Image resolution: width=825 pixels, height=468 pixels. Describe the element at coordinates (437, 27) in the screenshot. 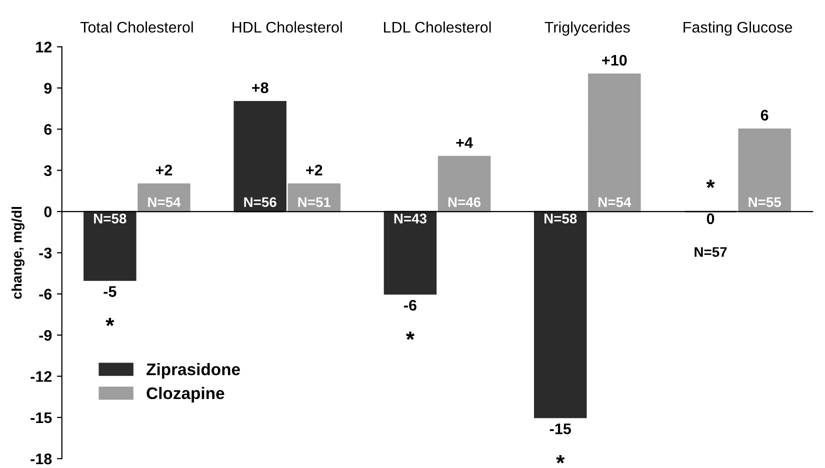

I see `x-tick-label: LDL Cholesterol` at that location.